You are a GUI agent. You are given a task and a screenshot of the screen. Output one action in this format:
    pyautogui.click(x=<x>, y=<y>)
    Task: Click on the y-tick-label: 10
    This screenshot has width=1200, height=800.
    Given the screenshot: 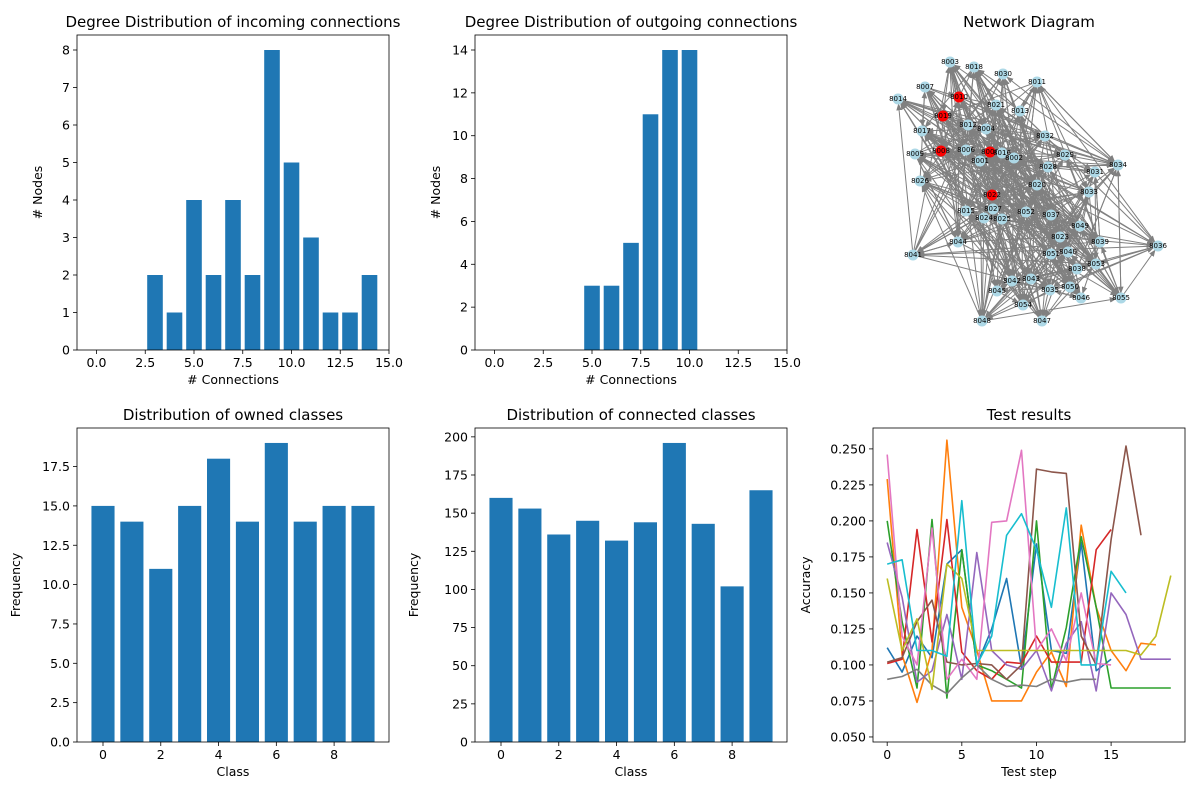 What is the action you would take?
    pyautogui.click(x=460, y=135)
    